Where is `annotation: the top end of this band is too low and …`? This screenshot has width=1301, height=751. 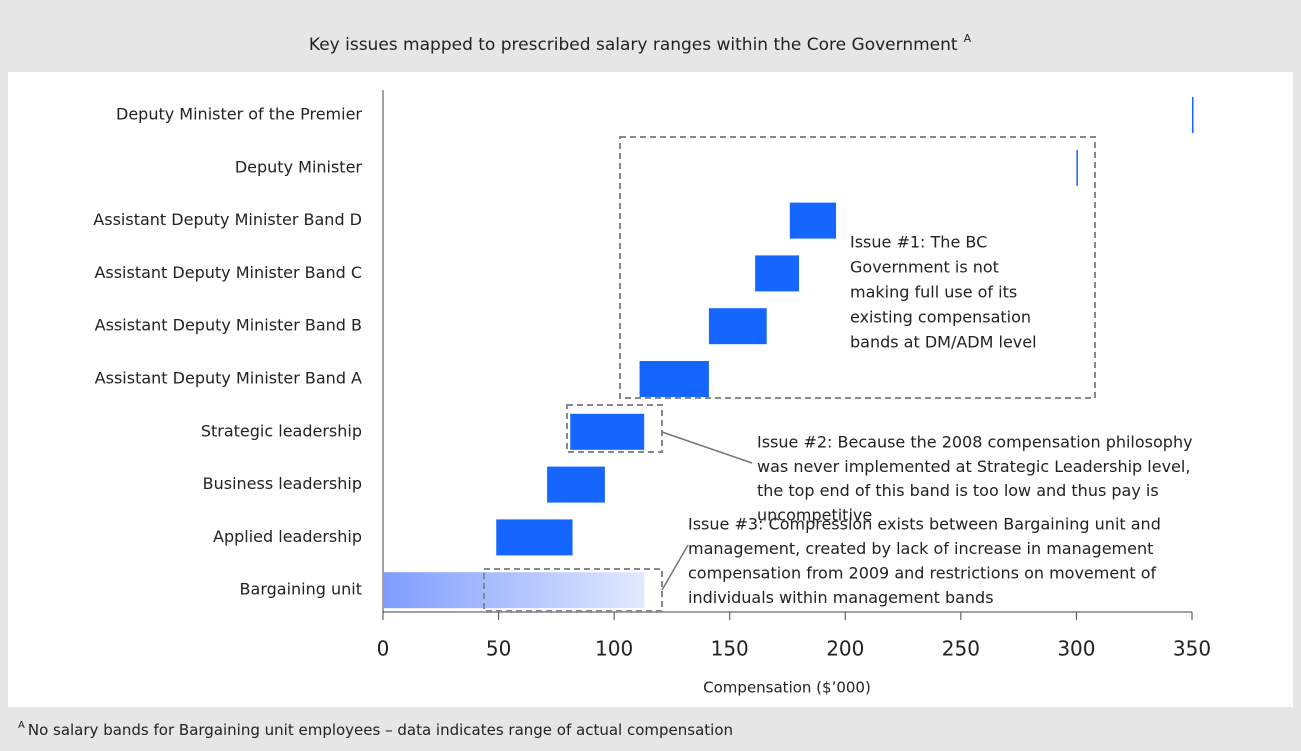 annotation: the top end of this band is too low and … is located at coordinates (958, 490).